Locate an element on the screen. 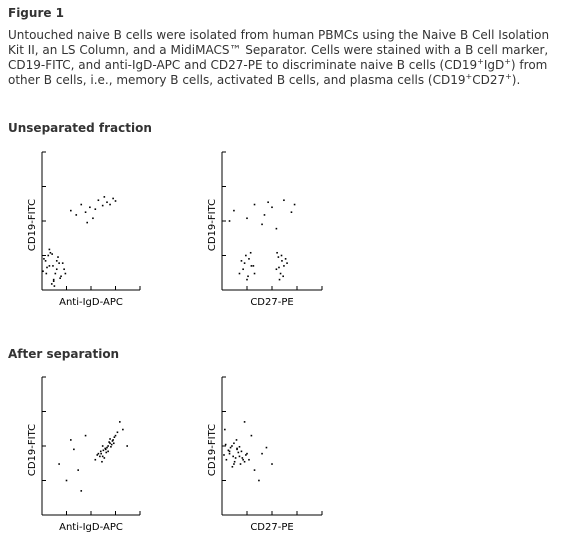  x-axis-label: Anti-IgD-APC is located at coordinates (91, 302).